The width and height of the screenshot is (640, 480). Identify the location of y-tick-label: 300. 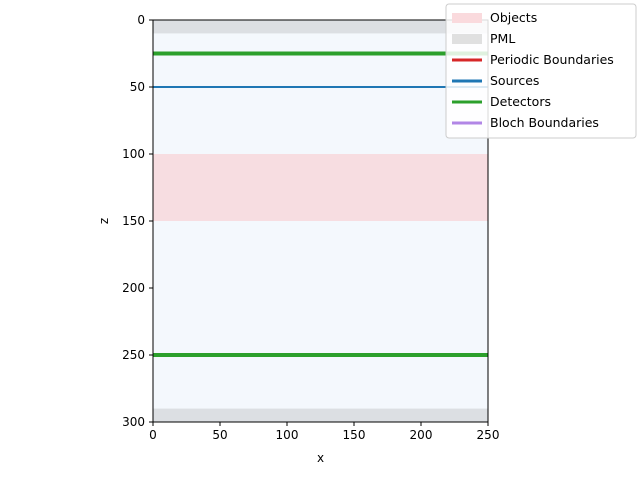
(133, 422).